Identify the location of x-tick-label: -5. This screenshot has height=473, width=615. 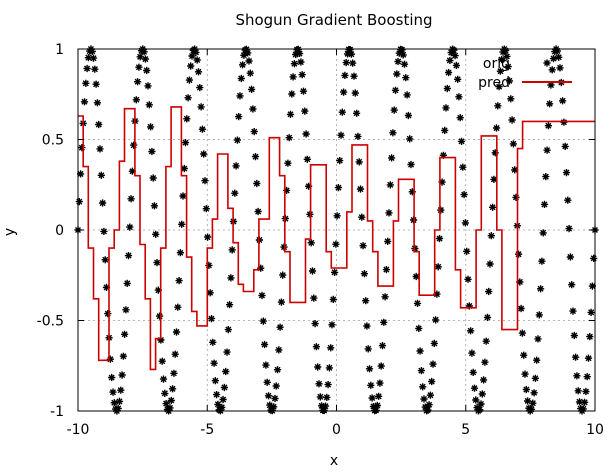
(207, 430).